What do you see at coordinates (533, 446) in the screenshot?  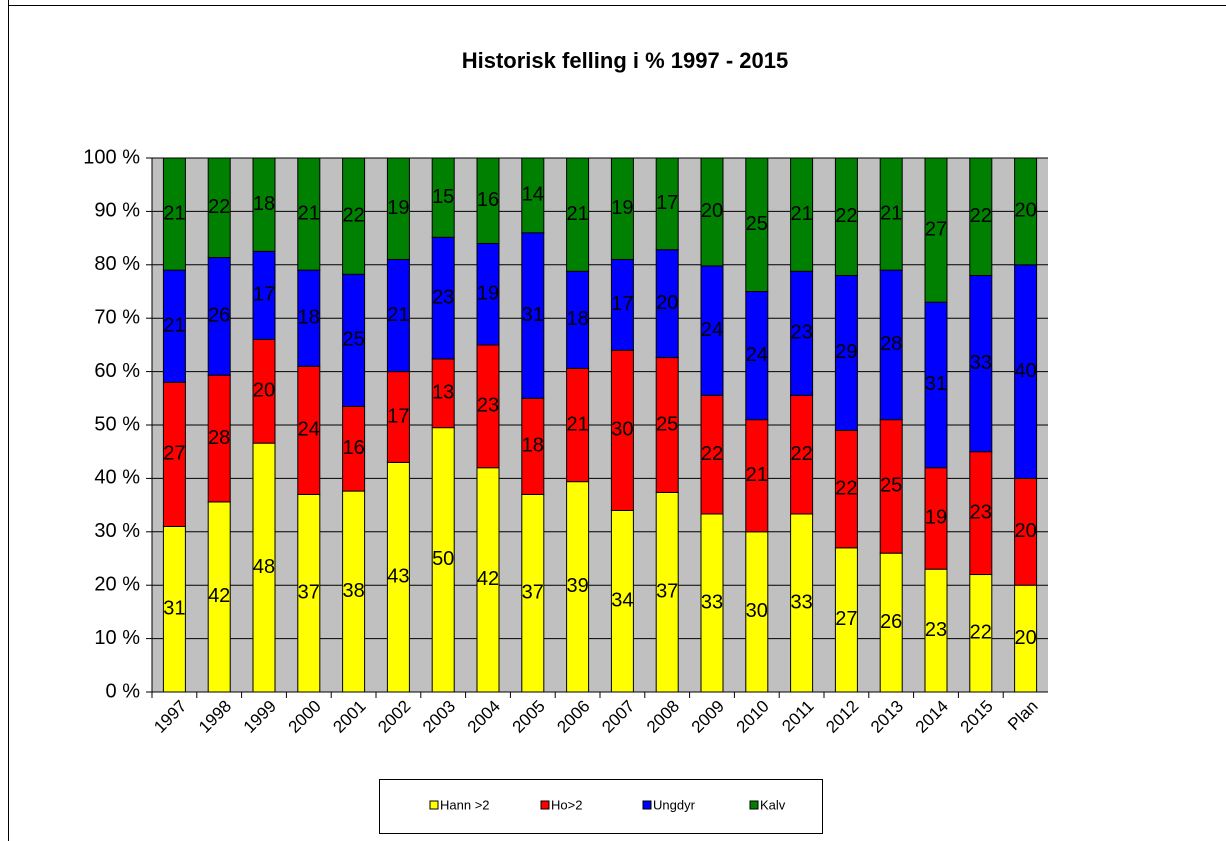 I see `data-label: 18` at bounding box center [533, 446].